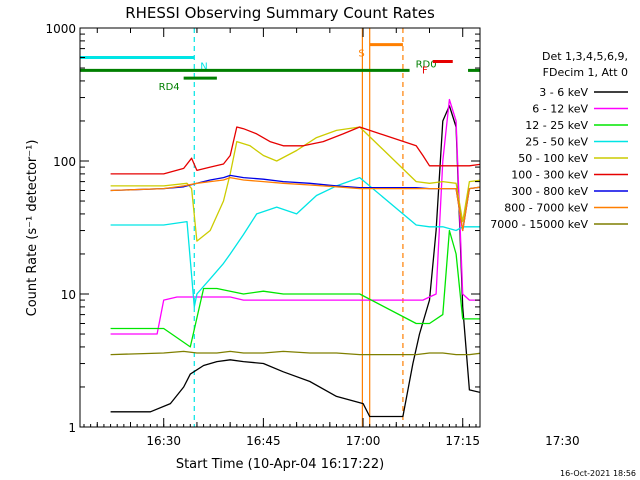  I want to click on flag-label-4: F, so click(425, 70).